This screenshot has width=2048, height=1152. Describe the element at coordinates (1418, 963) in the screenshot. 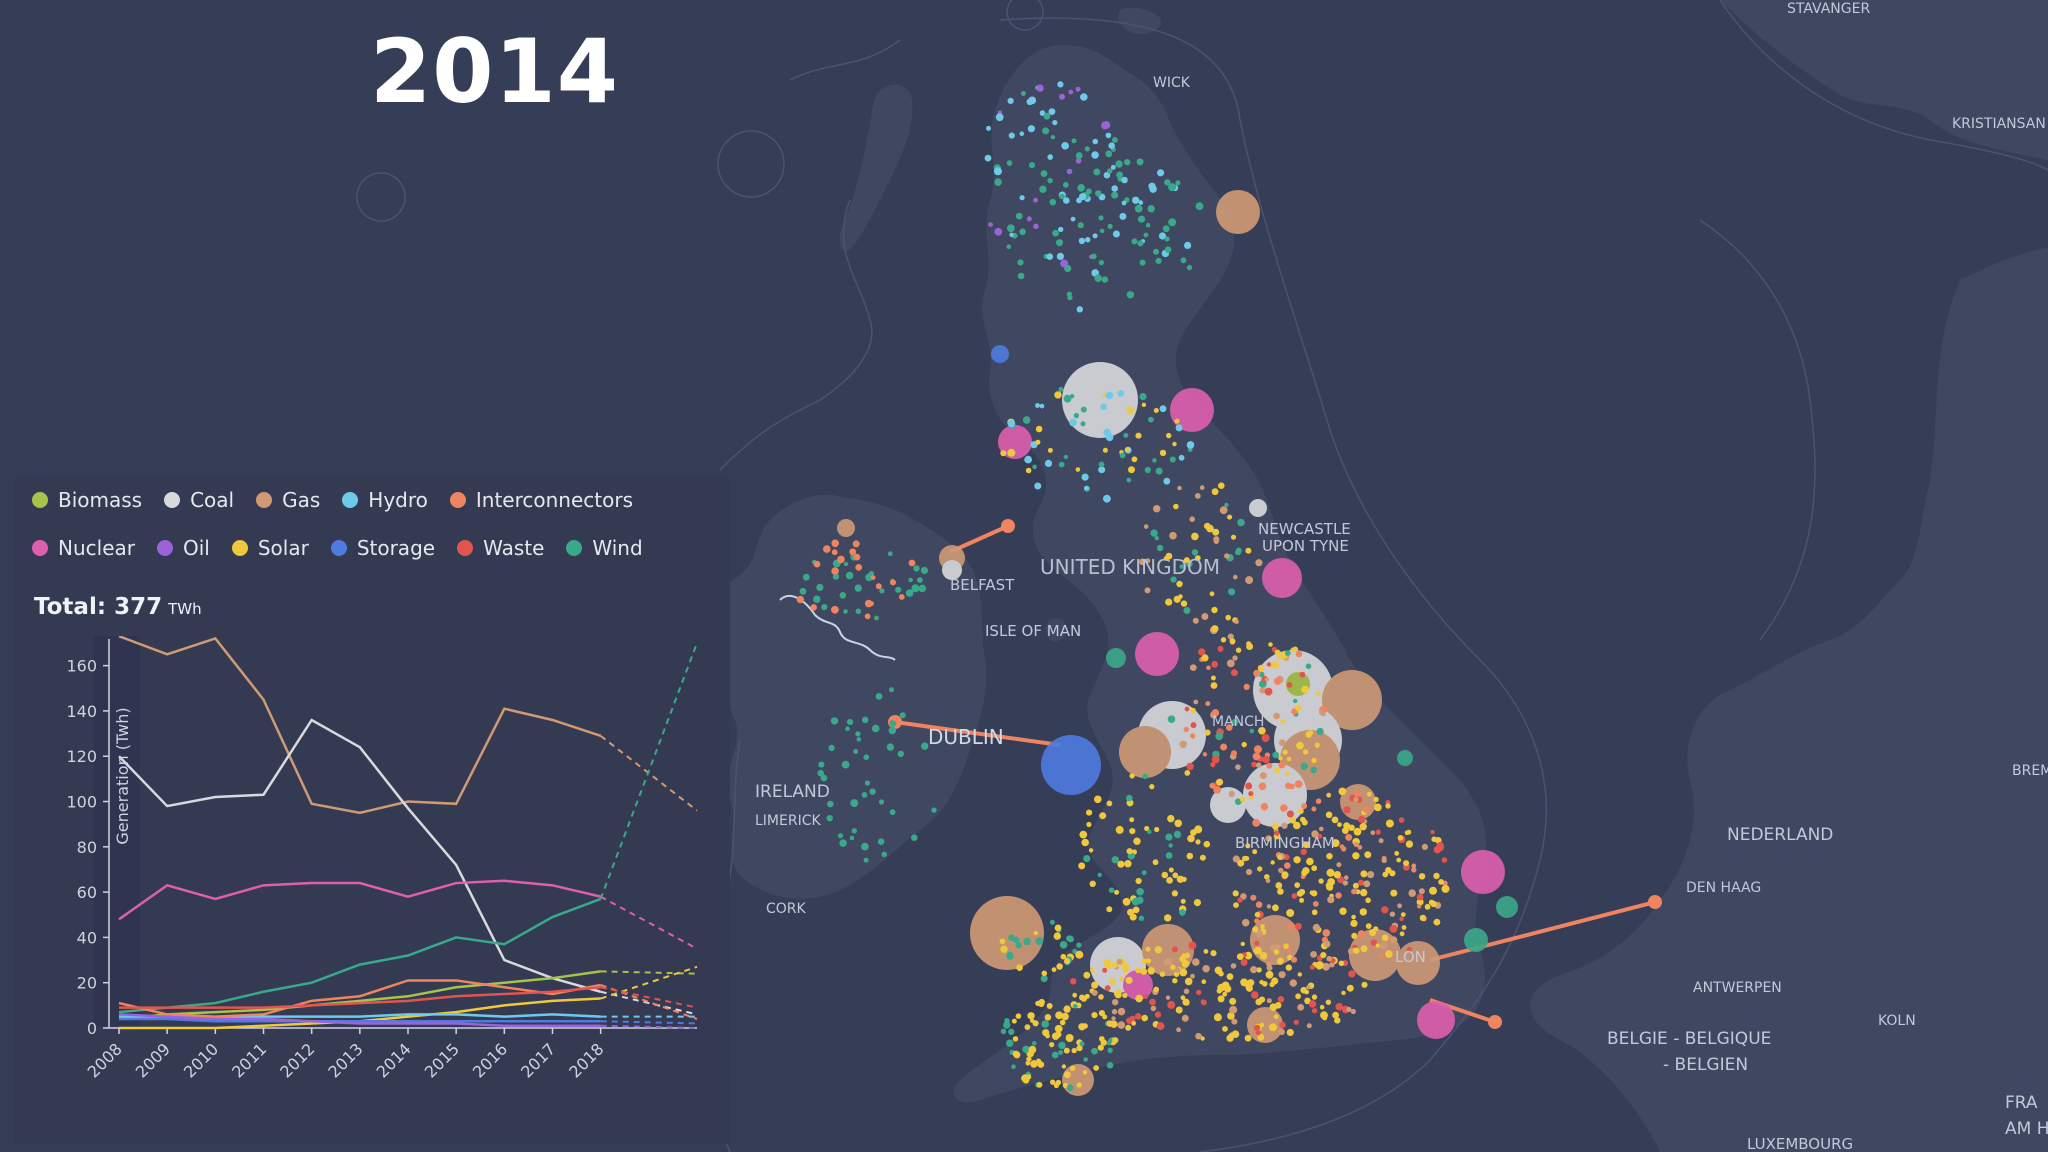

I see `station-gas-grain` at that location.